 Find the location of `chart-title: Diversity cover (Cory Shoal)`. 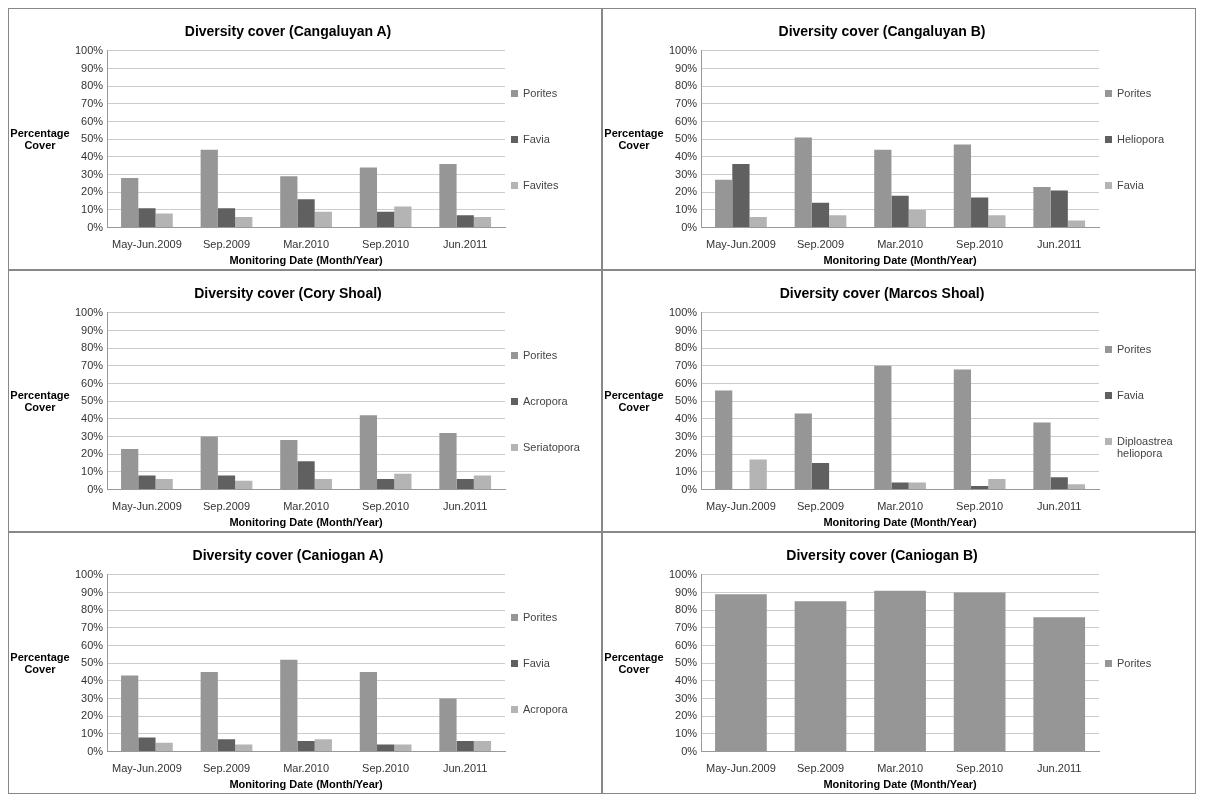

chart-title: Diversity cover (Cory Shoal) is located at coordinates (288, 293).